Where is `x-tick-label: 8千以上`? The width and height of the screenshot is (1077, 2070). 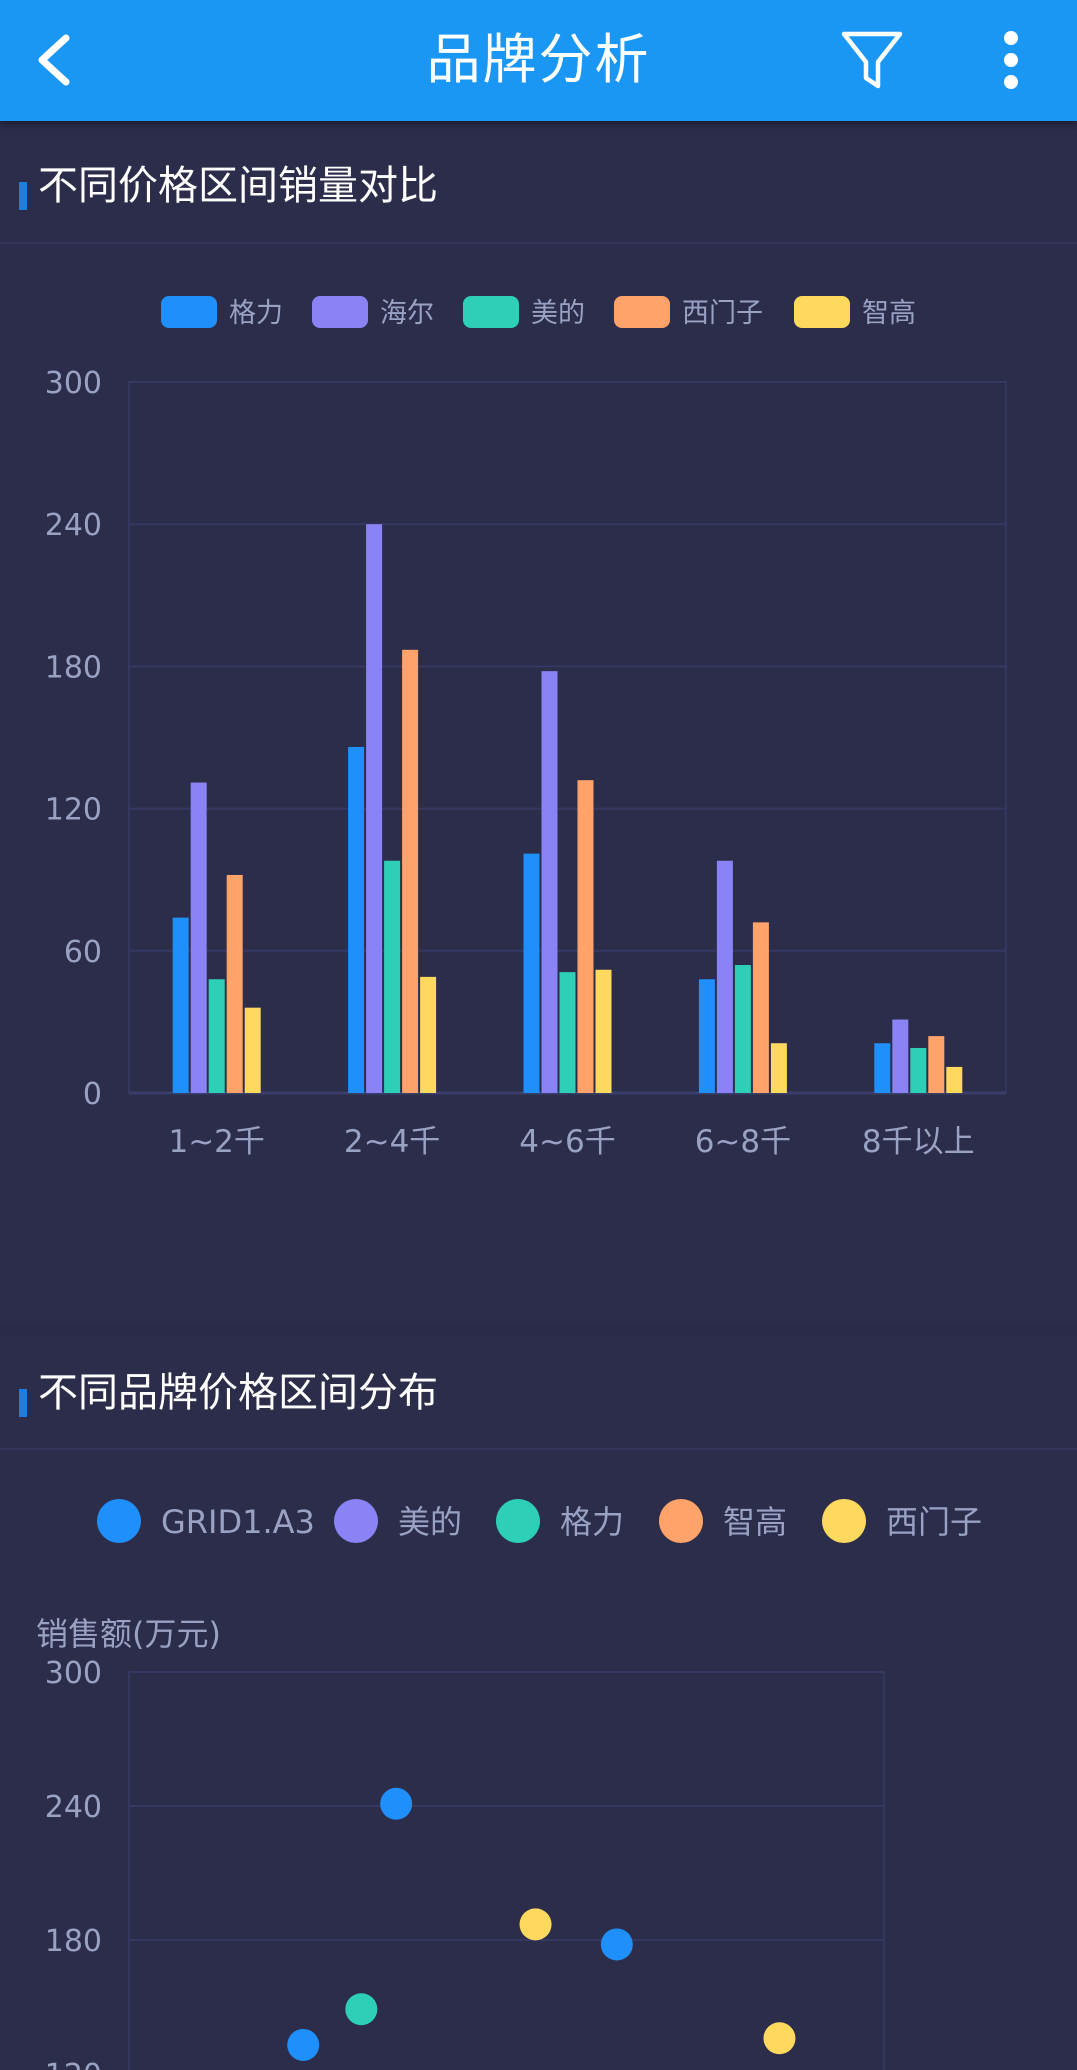 x-tick-label: 8千以上 is located at coordinates (918, 1142).